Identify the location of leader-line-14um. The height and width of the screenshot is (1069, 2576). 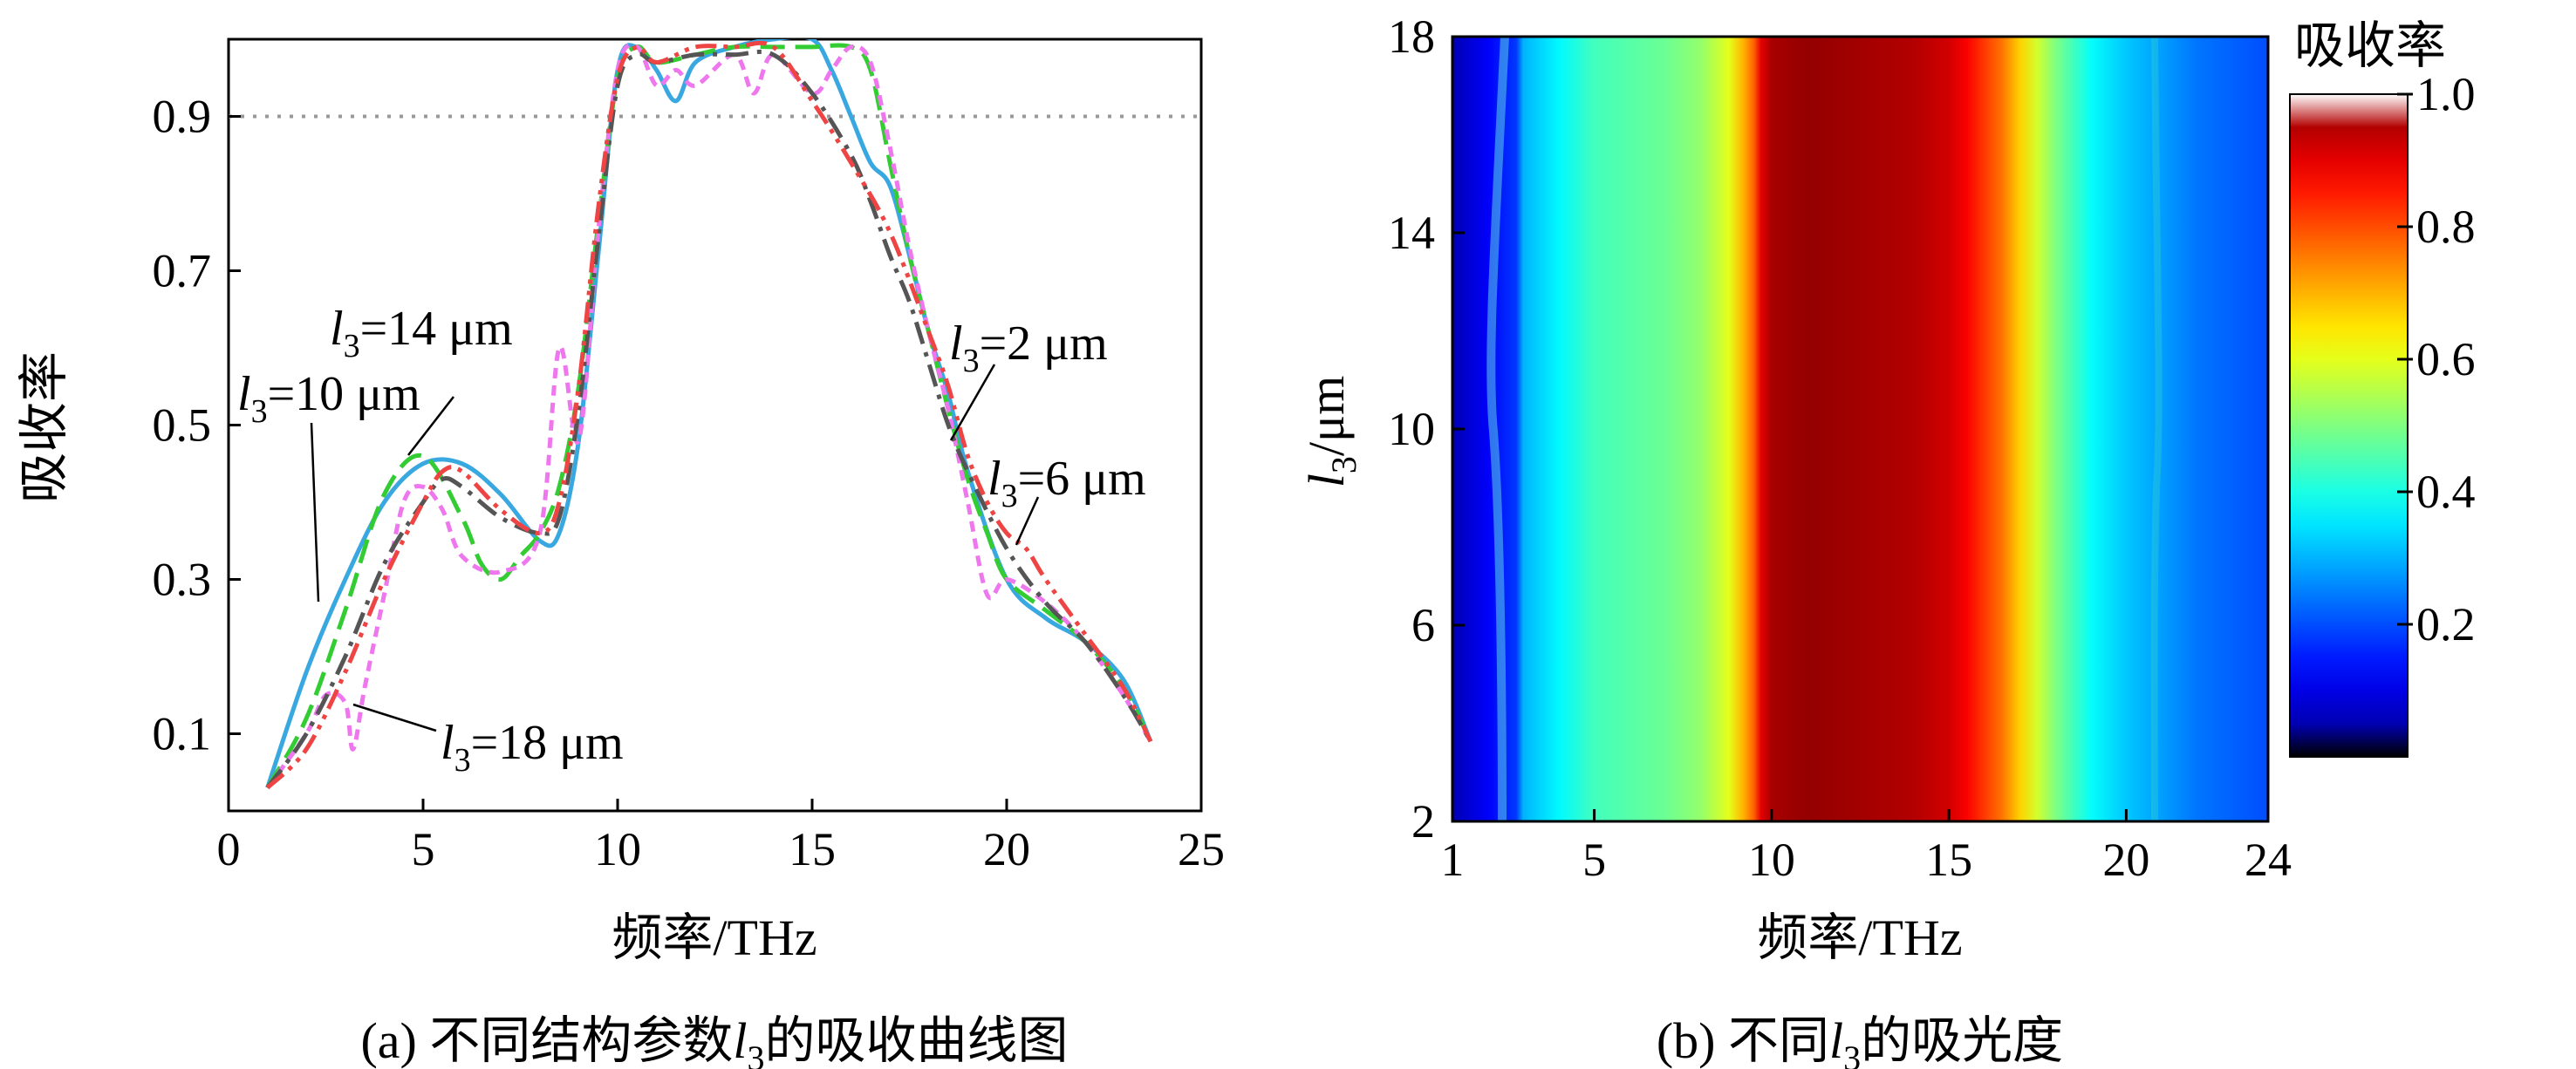
(430, 426).